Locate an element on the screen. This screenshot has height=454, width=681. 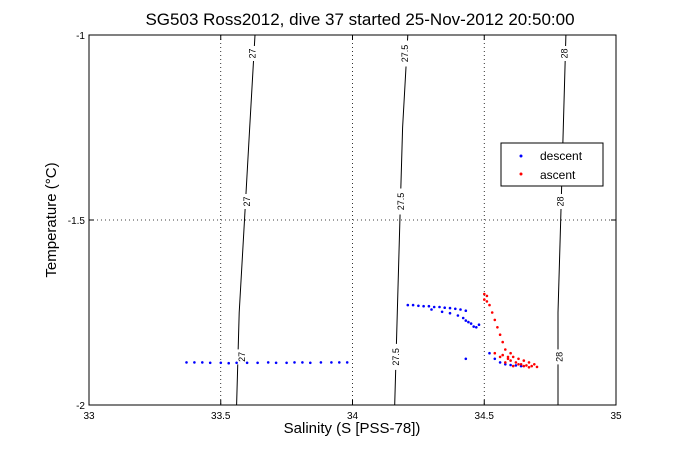
x-tick-label: 34 is located at coordinates (353, 416).